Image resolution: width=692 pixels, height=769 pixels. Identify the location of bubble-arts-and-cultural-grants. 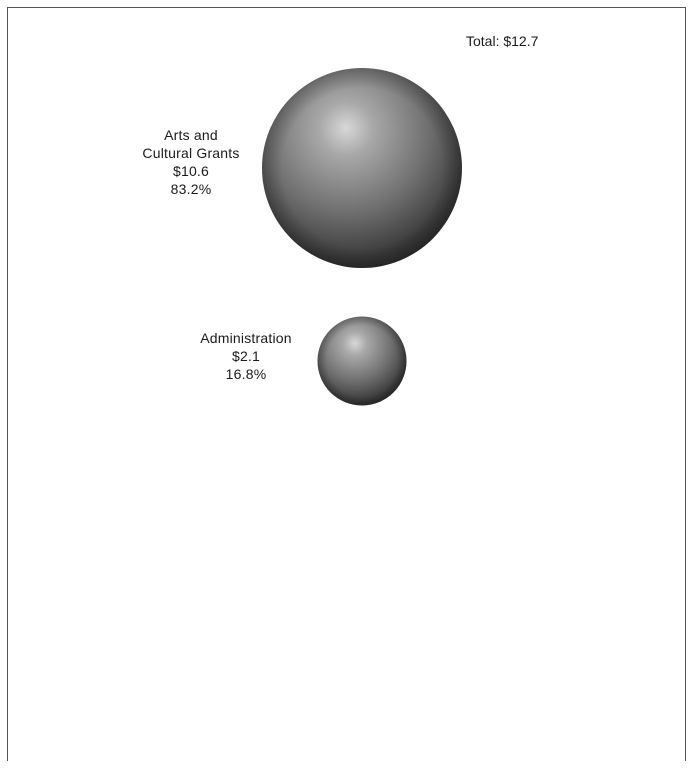
(362, 168).